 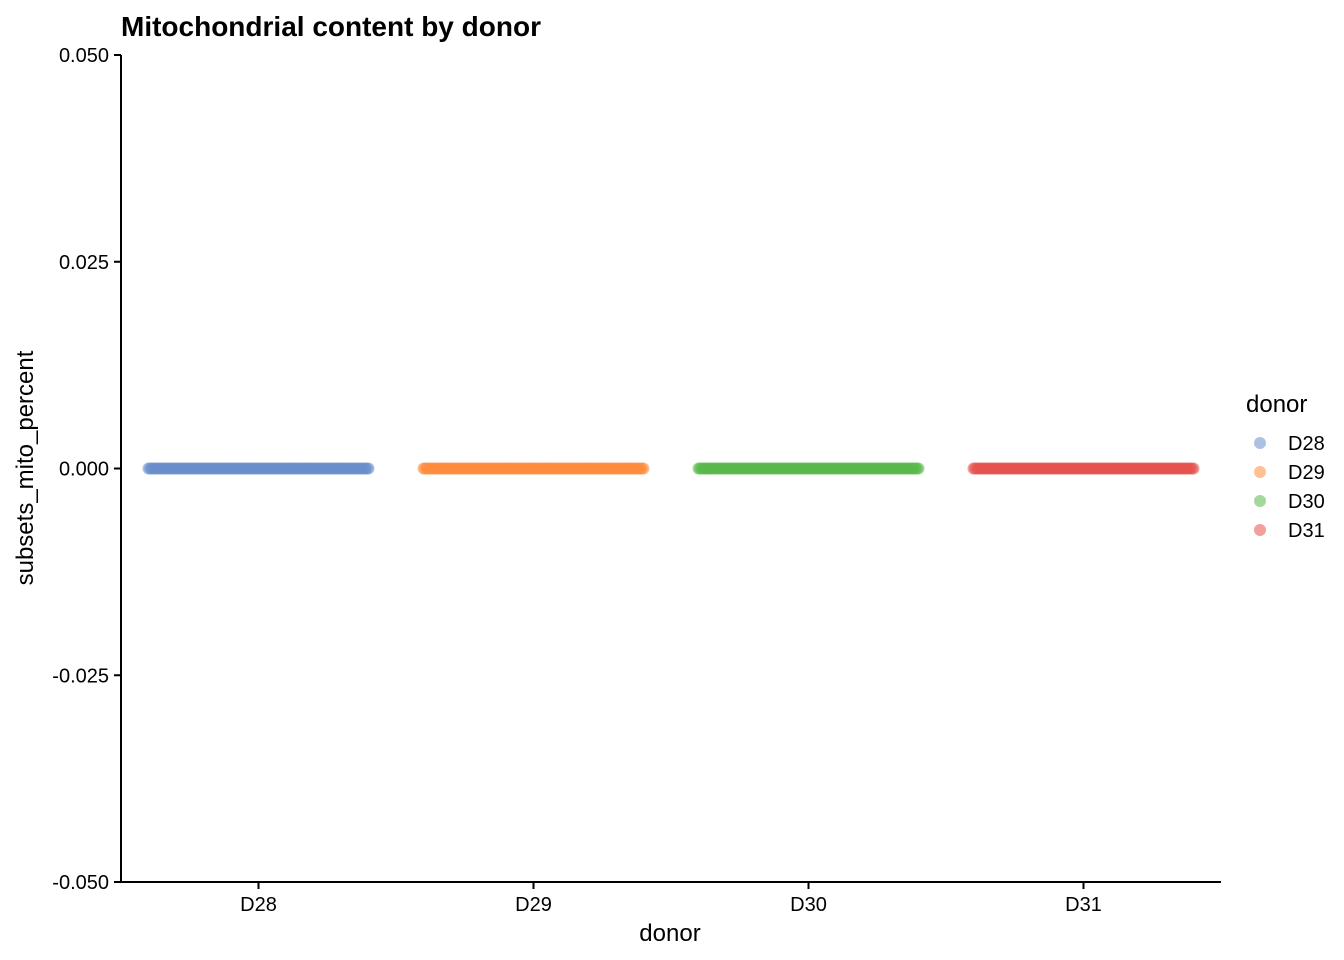 What do you see at coordinates (808, 905) in the screenshot?
I see `x-tick-label: D30` at bounding box center [808, 905].